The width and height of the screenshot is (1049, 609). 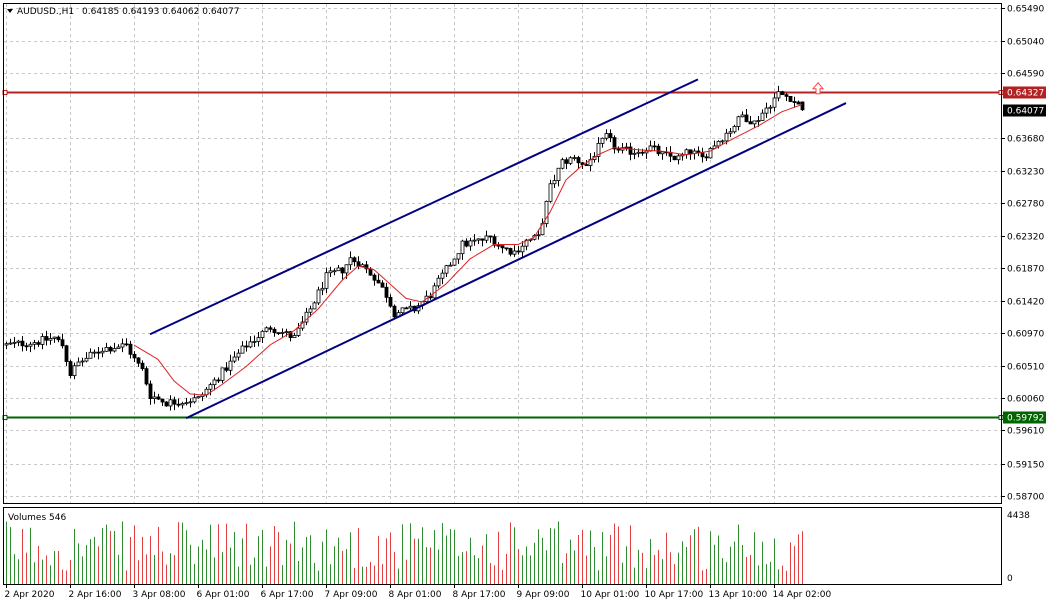 I want to click on price-tick-label: 0.63680, so click(x=1025, y=140).